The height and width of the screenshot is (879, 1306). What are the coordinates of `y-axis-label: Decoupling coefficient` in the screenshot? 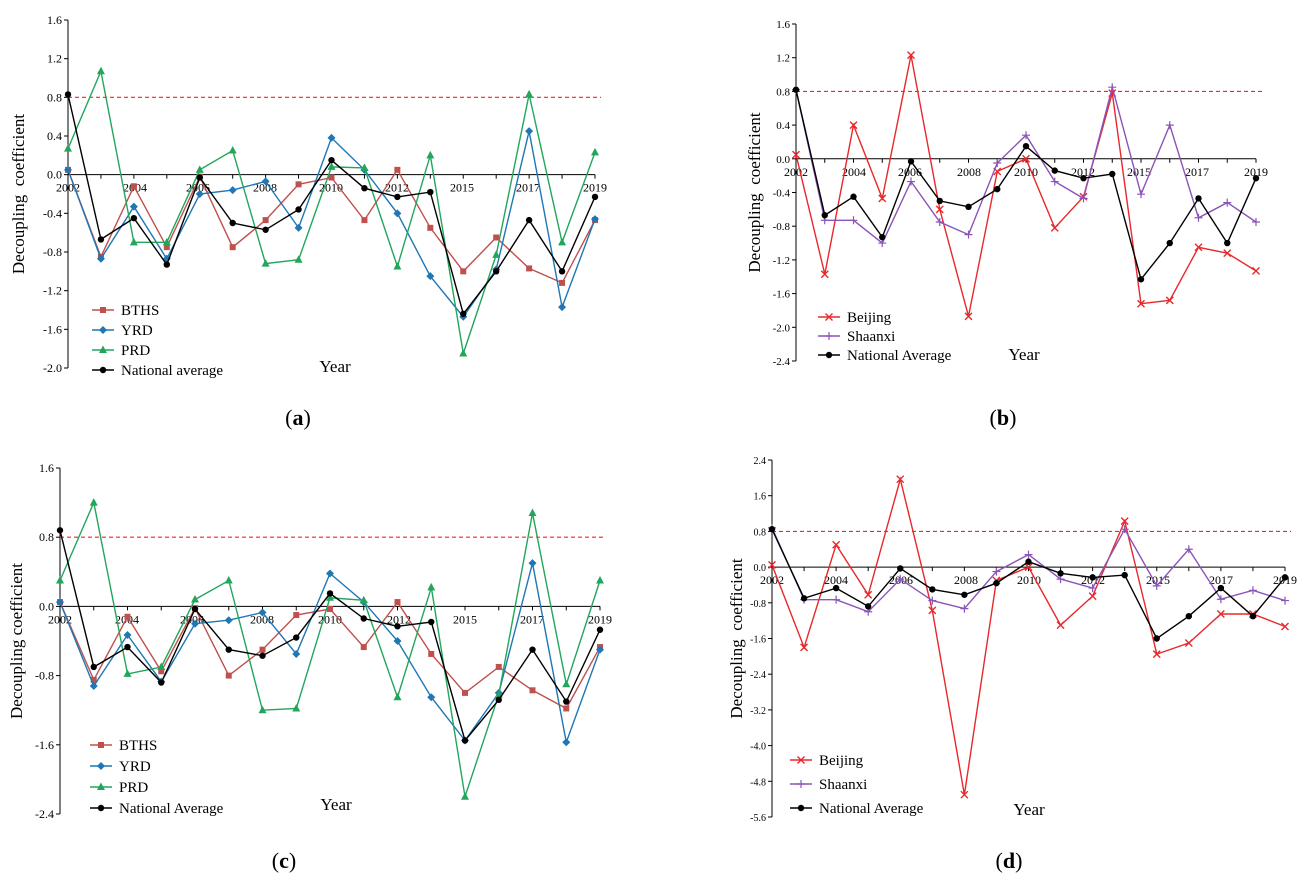 It's located at (736, 638).